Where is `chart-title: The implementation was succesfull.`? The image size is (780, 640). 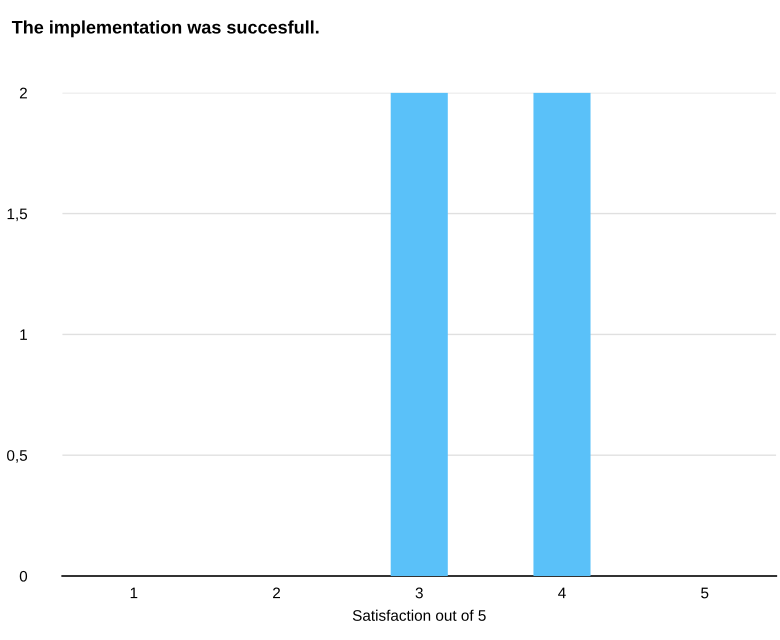 chart-title: The implementation was succesfull. is located at coordinates (165, 29).